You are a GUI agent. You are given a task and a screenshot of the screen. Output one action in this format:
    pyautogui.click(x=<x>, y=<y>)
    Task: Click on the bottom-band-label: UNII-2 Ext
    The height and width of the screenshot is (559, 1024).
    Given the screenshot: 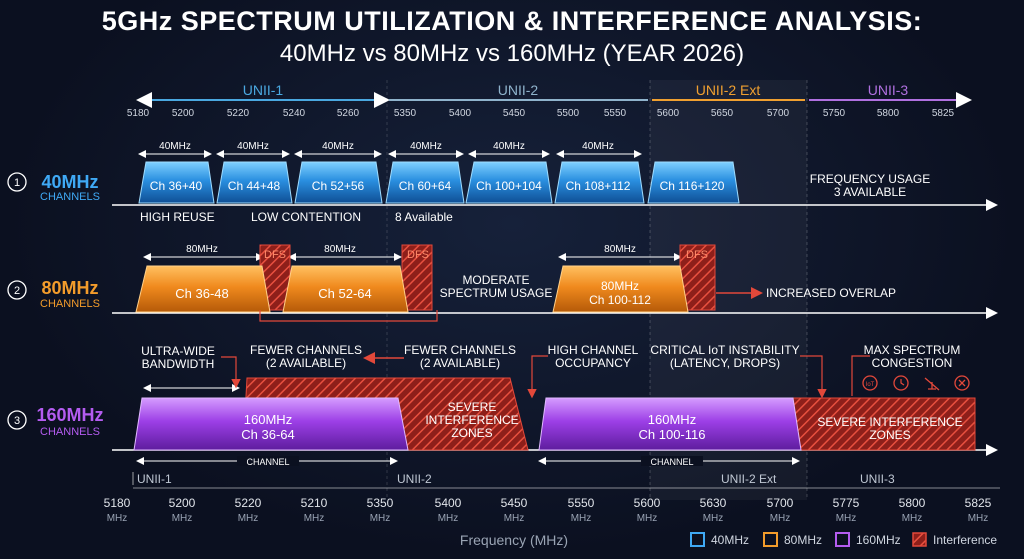 What is the action you would take?
    pyautogui.click(x=749, y=479)
    